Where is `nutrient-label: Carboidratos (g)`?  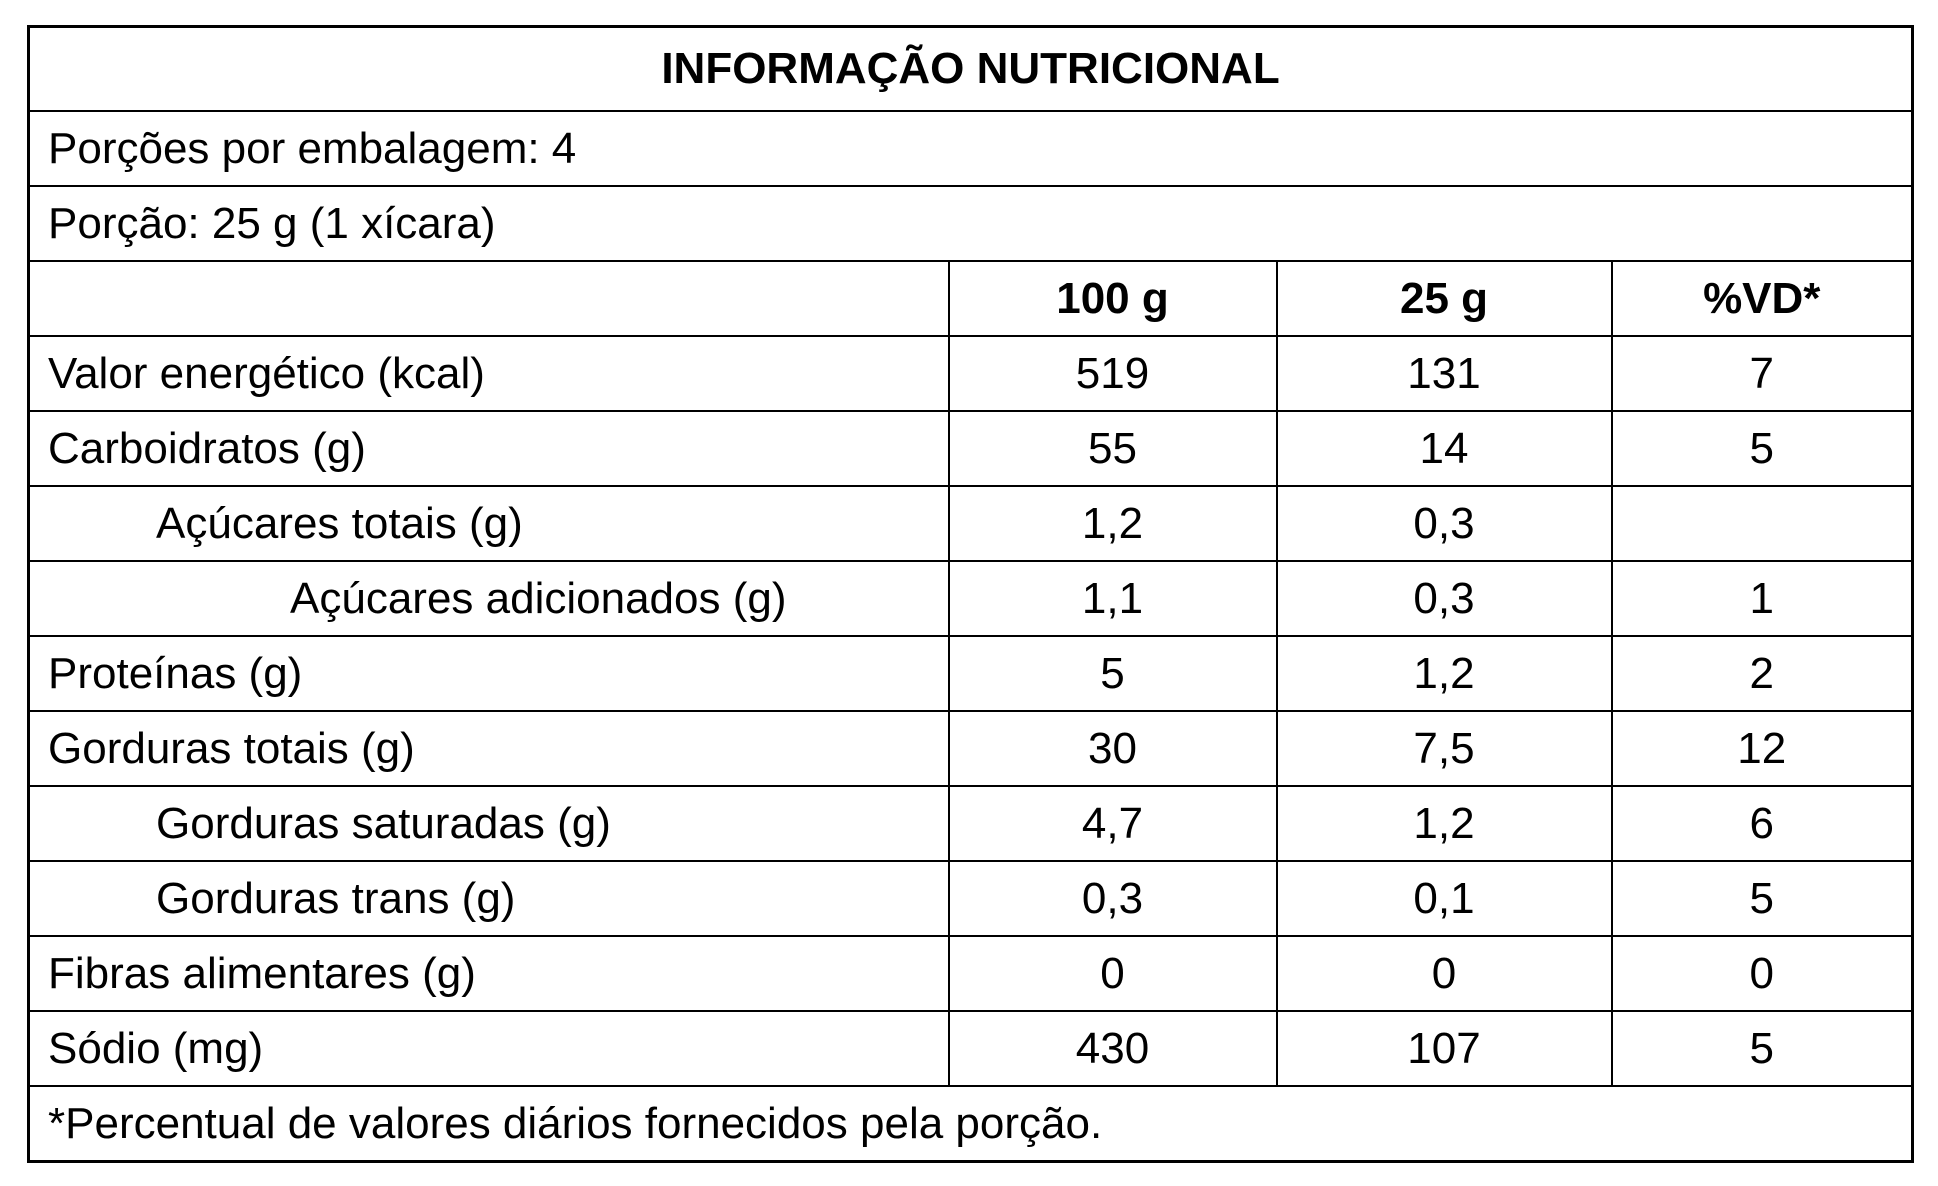 nutrient-label: Carboidratos (g) is located at coordinates (488, 448).